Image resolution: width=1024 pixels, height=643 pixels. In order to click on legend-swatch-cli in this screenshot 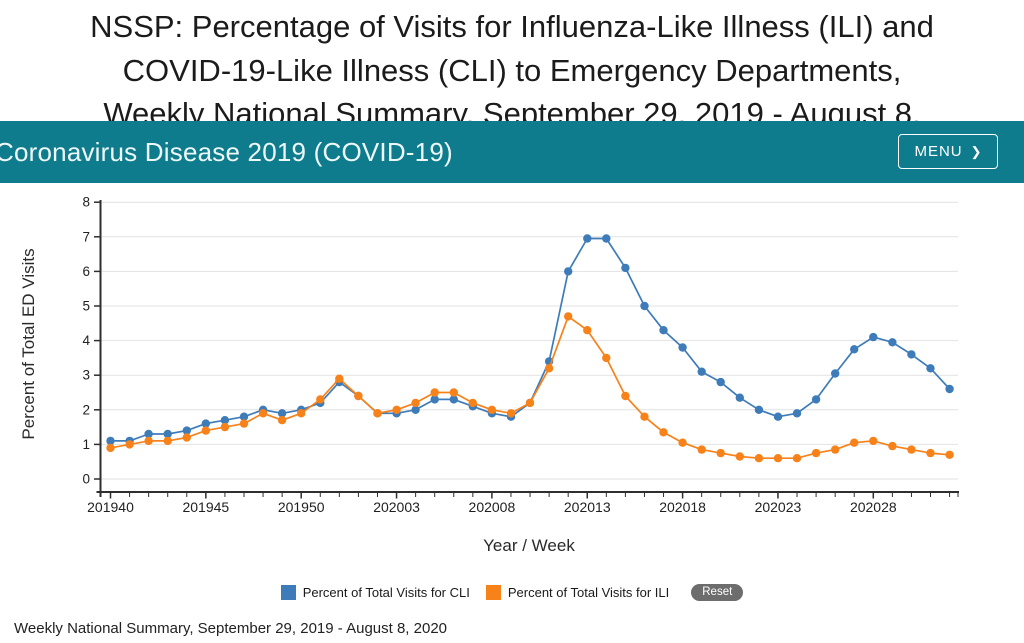, I will do `click(288, 592)`.